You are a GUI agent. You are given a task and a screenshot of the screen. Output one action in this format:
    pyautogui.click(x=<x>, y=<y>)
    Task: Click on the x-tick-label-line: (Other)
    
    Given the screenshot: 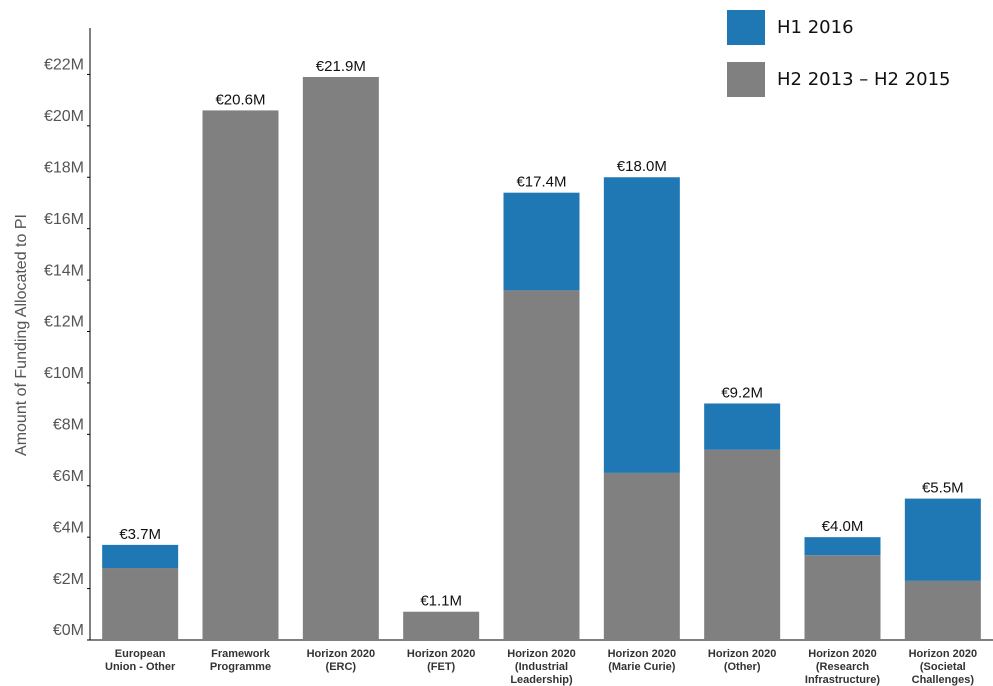 What is the action you would take?
    pyautogui.click(x=742, y=667)
    